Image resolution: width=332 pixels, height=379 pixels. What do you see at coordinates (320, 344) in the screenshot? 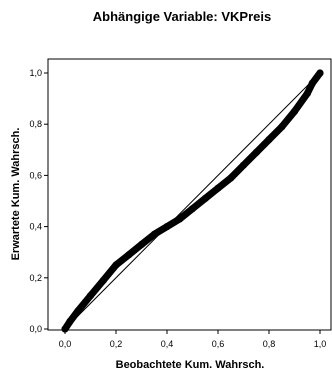
I see `x-tick-label: 1,0` at bounding box center [320, 344].